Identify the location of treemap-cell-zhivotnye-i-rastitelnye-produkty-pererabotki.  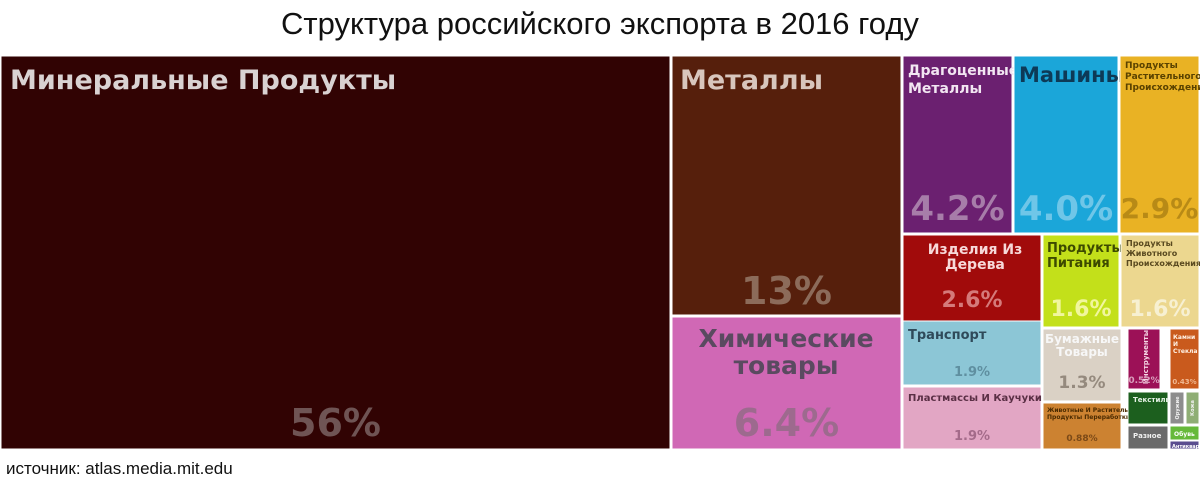
(1082, 426).